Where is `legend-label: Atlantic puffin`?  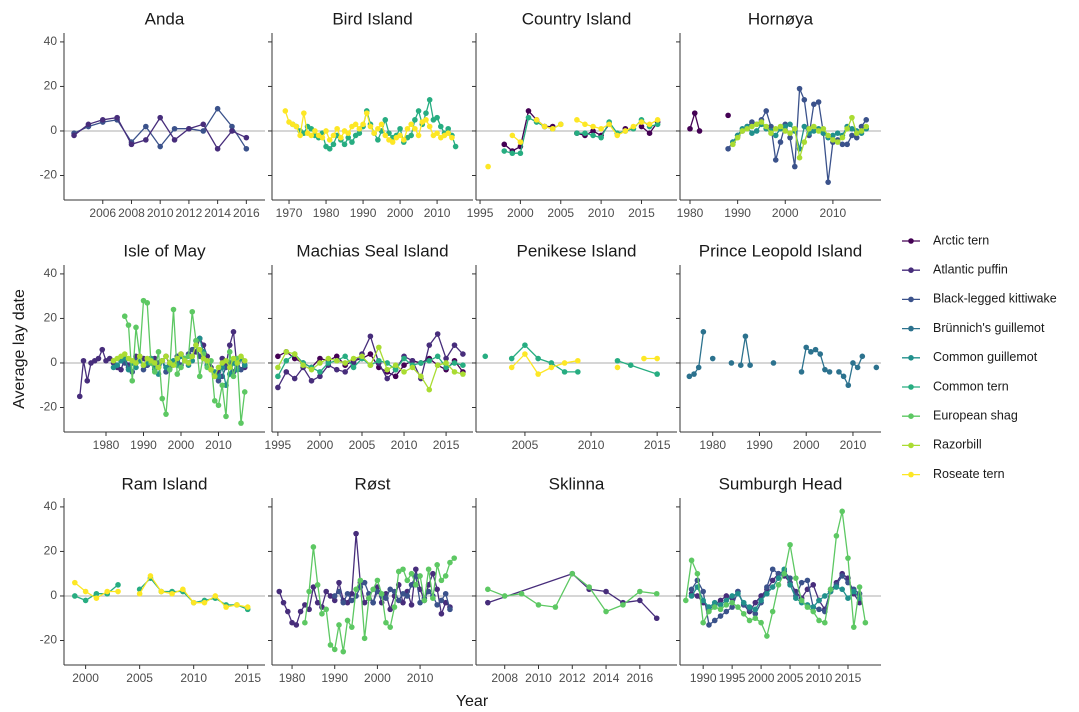 legend-label: Atlantic puffin is located at coordinates (970, 269).